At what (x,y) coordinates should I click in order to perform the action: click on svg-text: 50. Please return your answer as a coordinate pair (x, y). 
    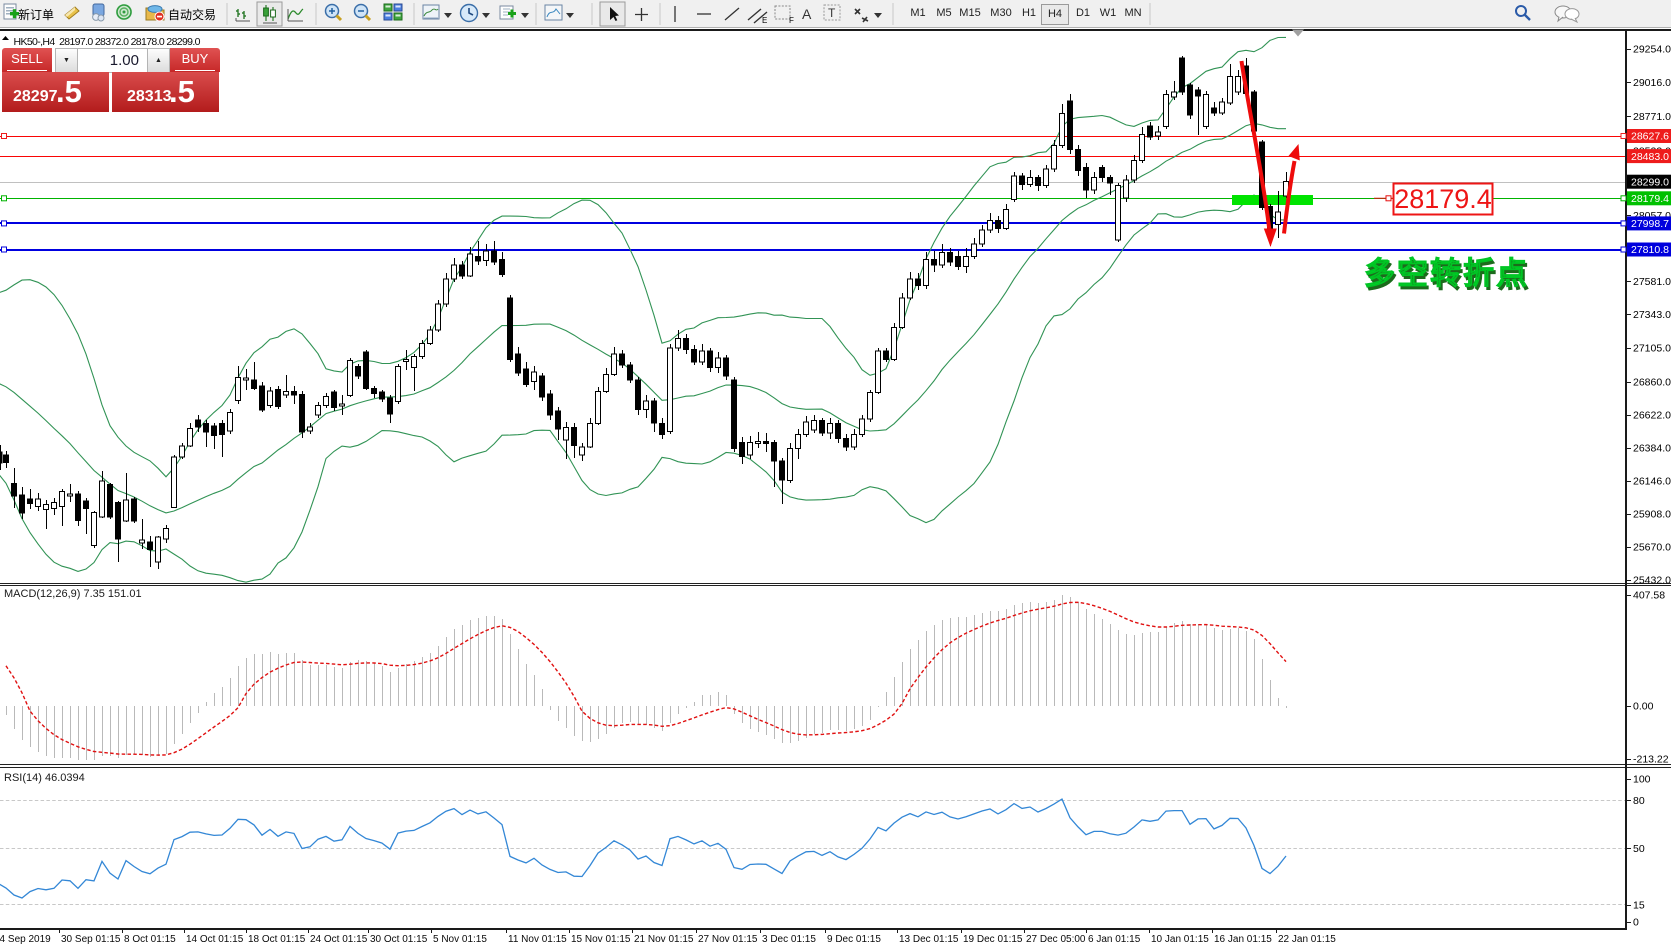
    Looking at the image, I should click on (1639, 849).